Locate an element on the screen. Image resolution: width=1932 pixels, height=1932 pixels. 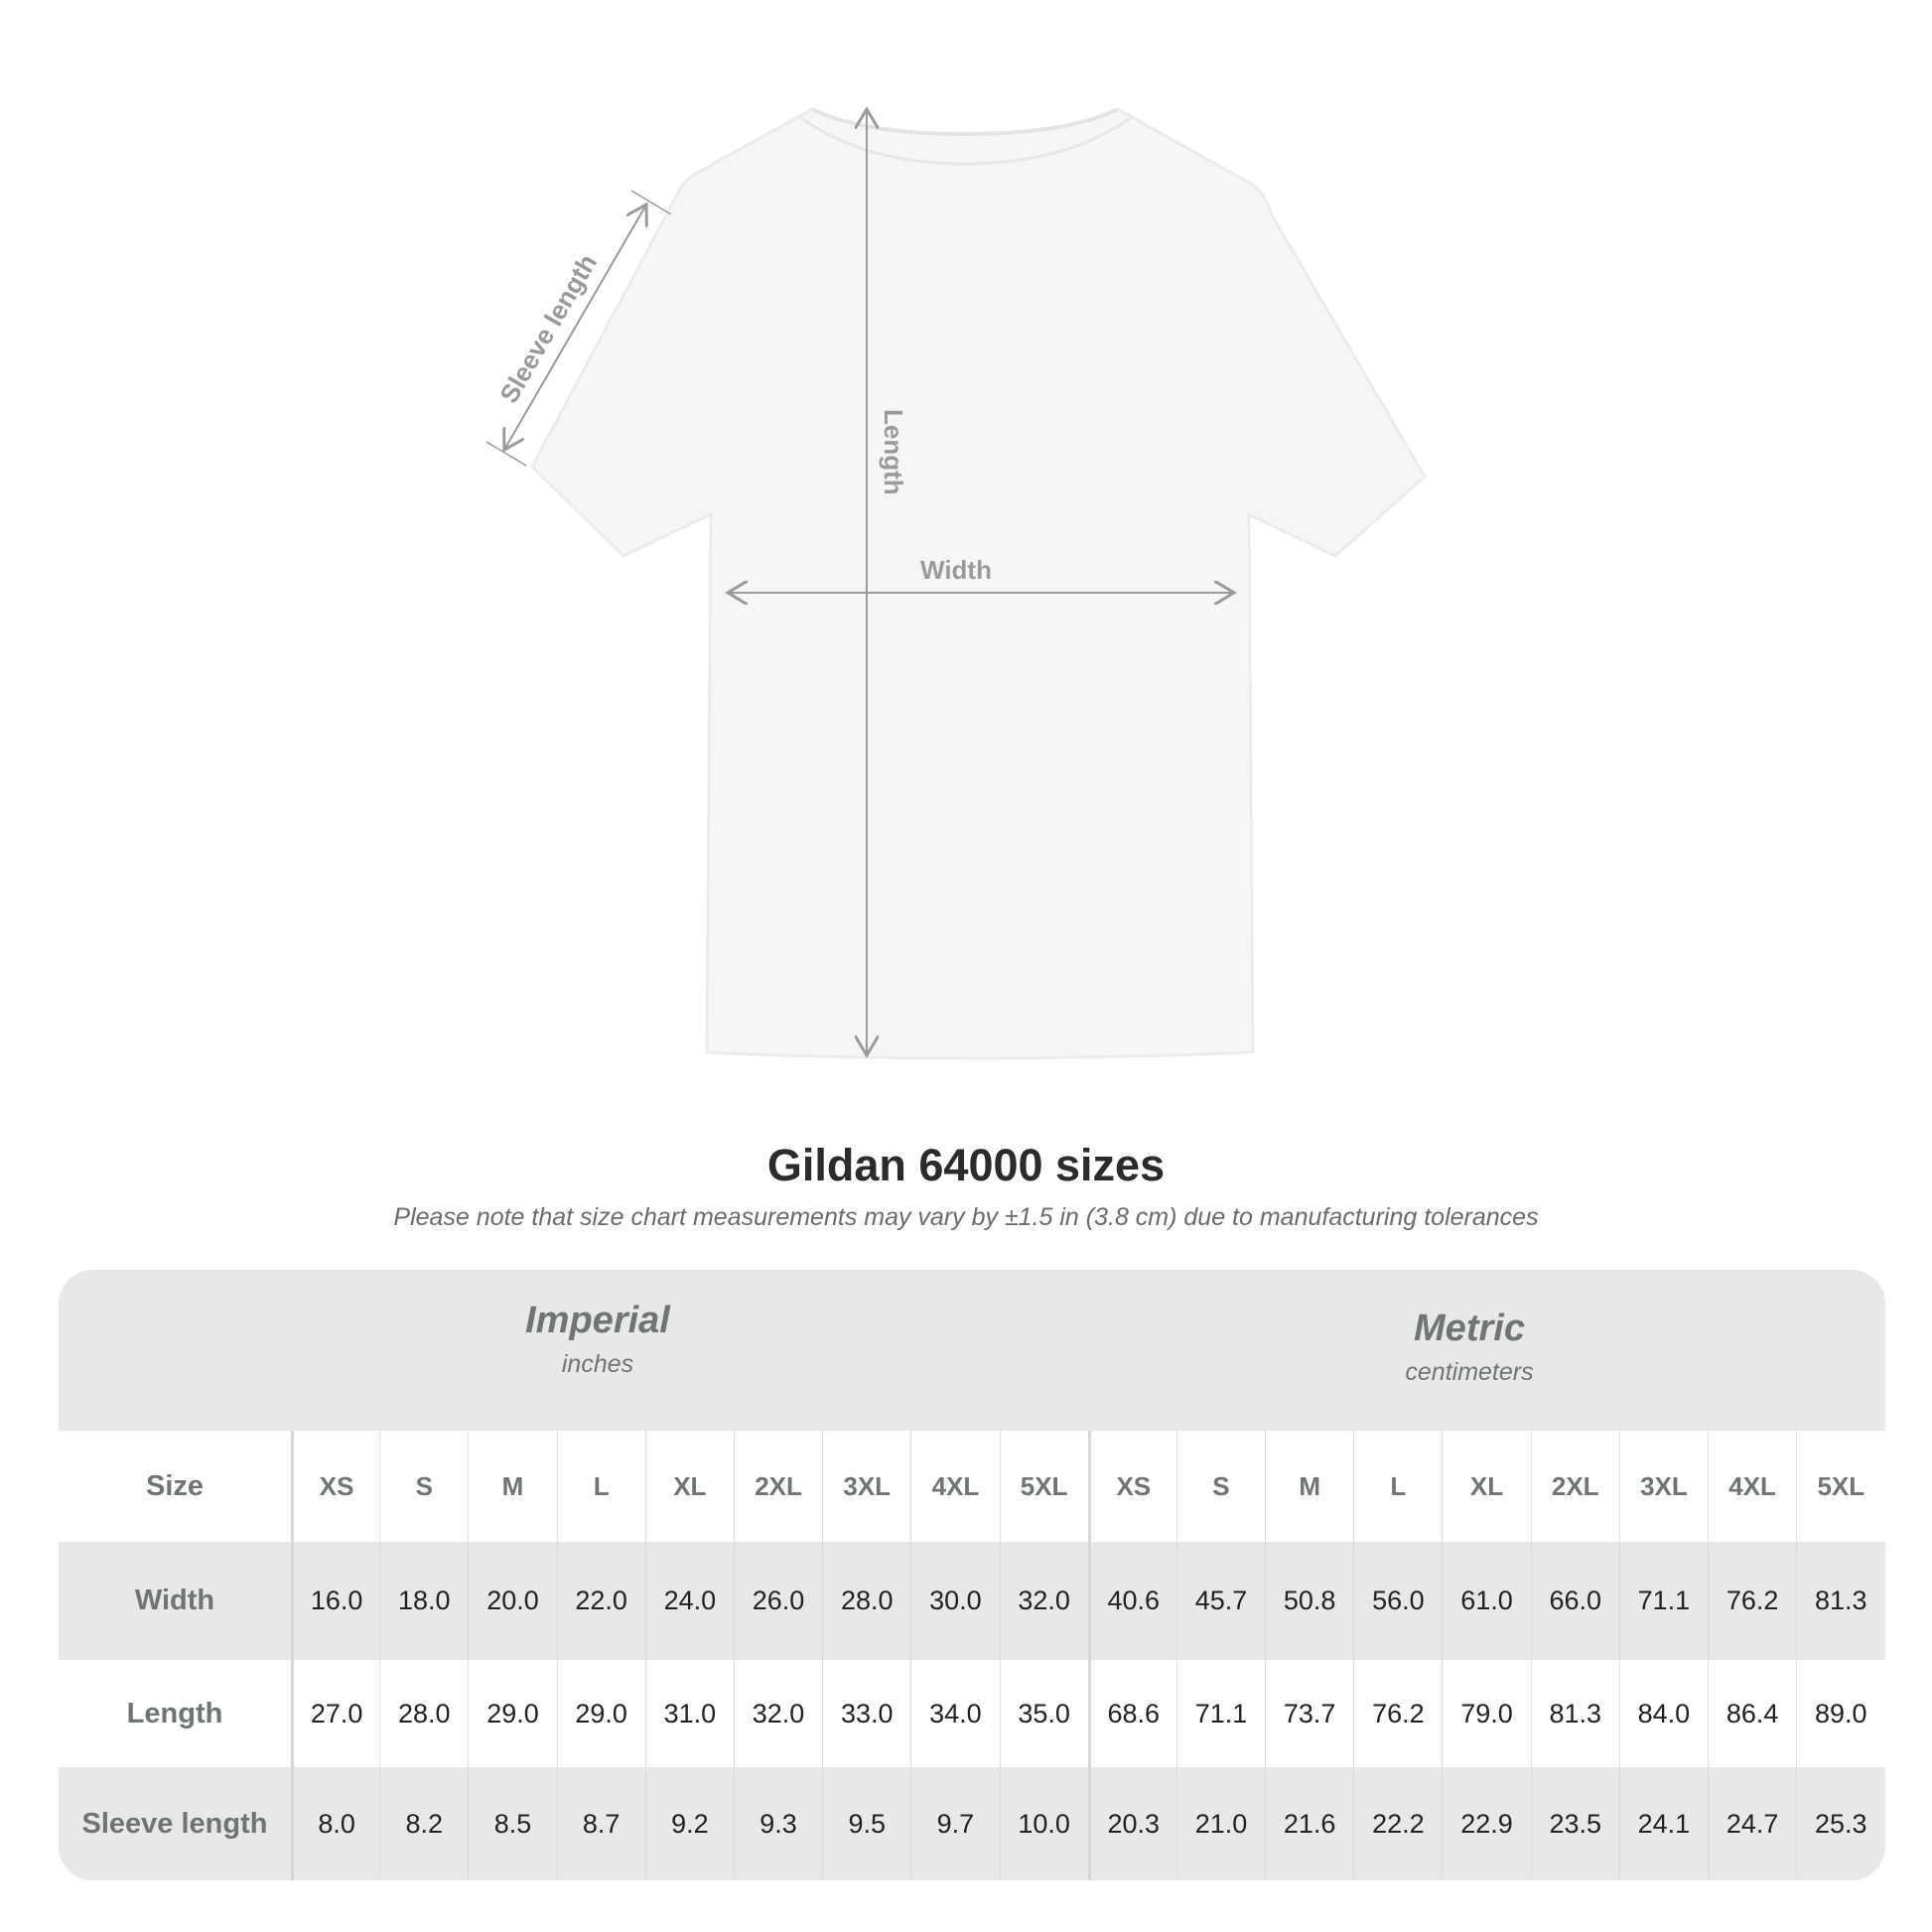
value-cell: 33.0 is located at coordinates (866, 1714).